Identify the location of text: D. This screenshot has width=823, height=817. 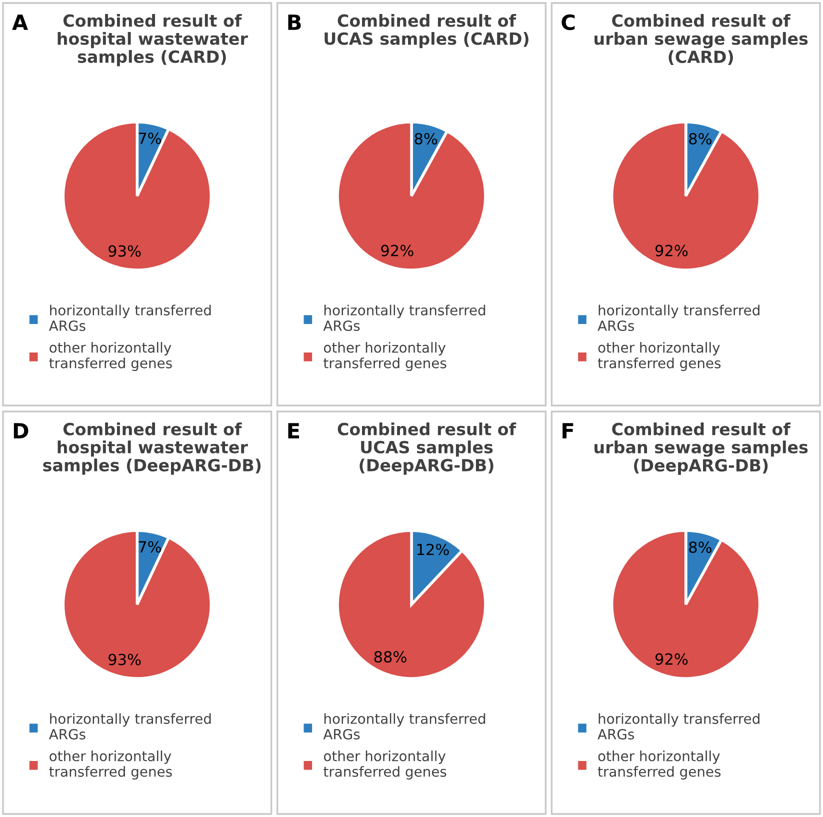
(21, 430).